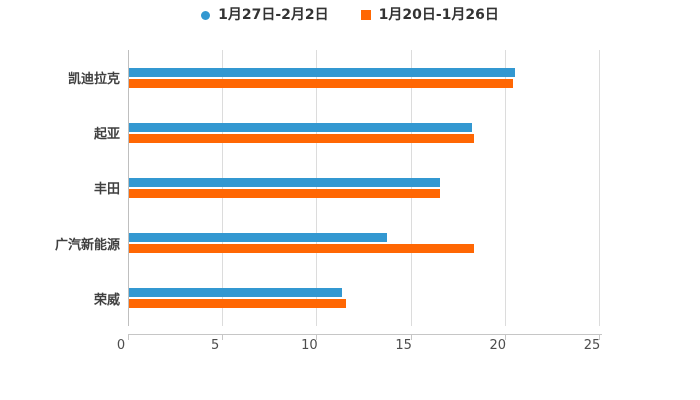  What do you see at coordinates (273, 15) in the screenshot?
I see `legend-label: 1月27日-2月2日` at bounding box center [273, 15].